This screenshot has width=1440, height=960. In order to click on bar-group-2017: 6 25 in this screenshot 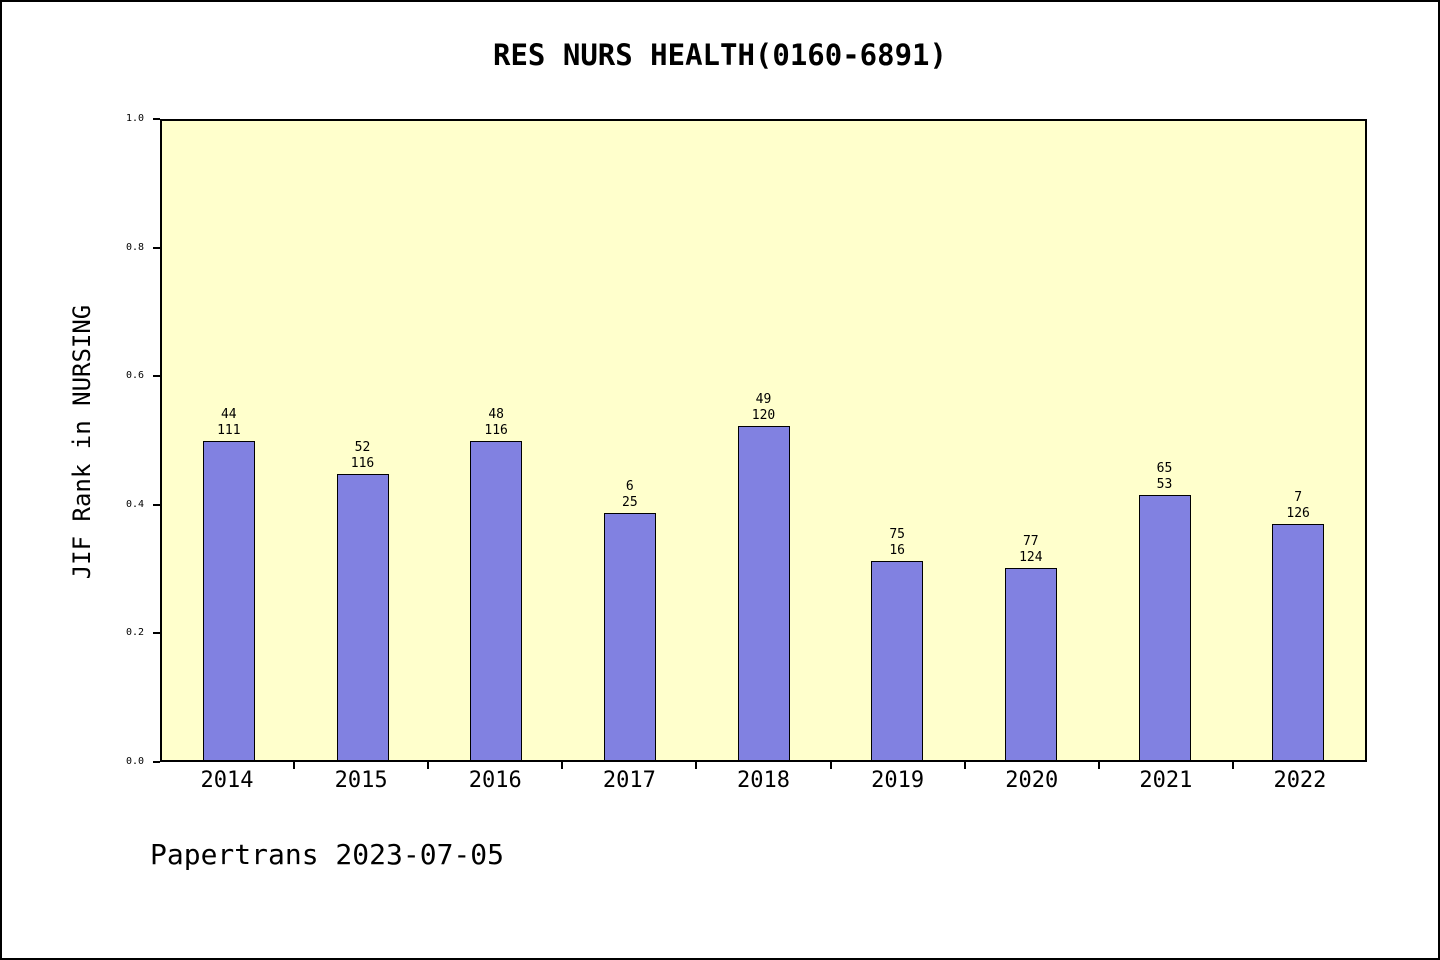, I will do `click(629, 440)`.